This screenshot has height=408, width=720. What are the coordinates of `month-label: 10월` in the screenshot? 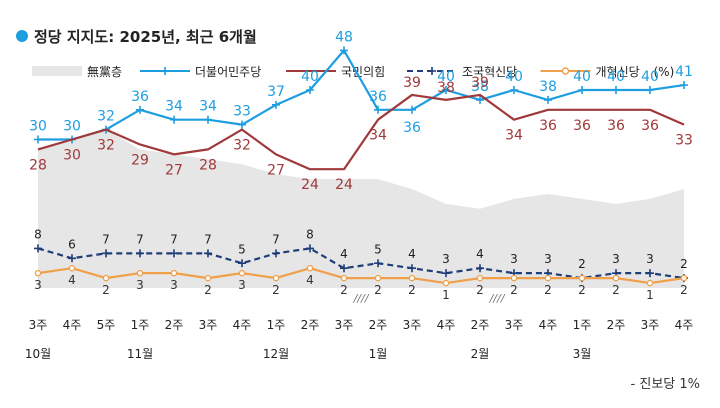 It's located at (38, 354).